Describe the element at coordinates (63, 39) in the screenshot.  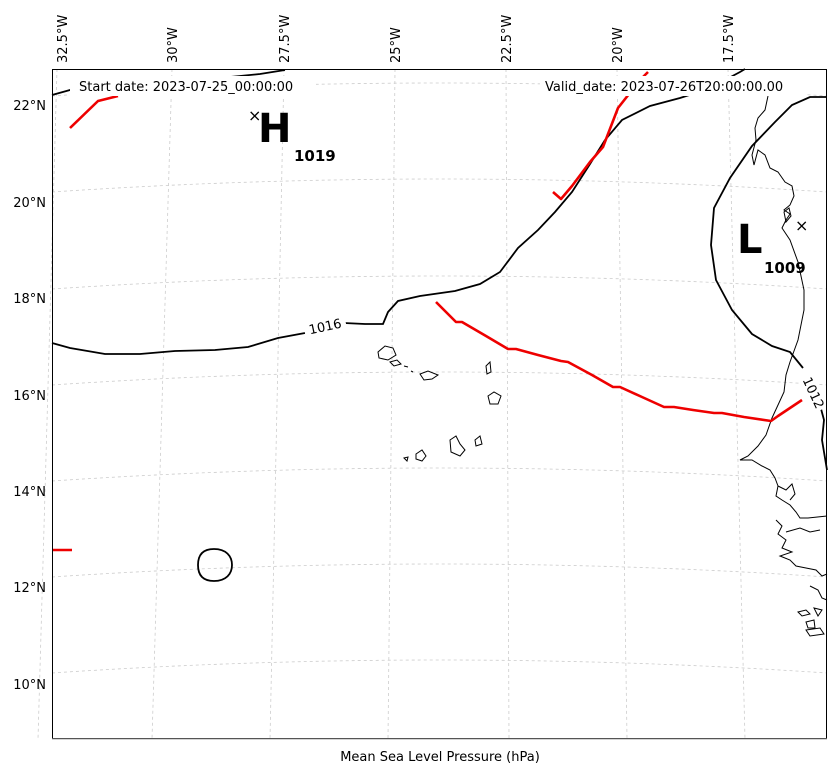
I see `lon-label-32-5w: 32.5°W` at that location.